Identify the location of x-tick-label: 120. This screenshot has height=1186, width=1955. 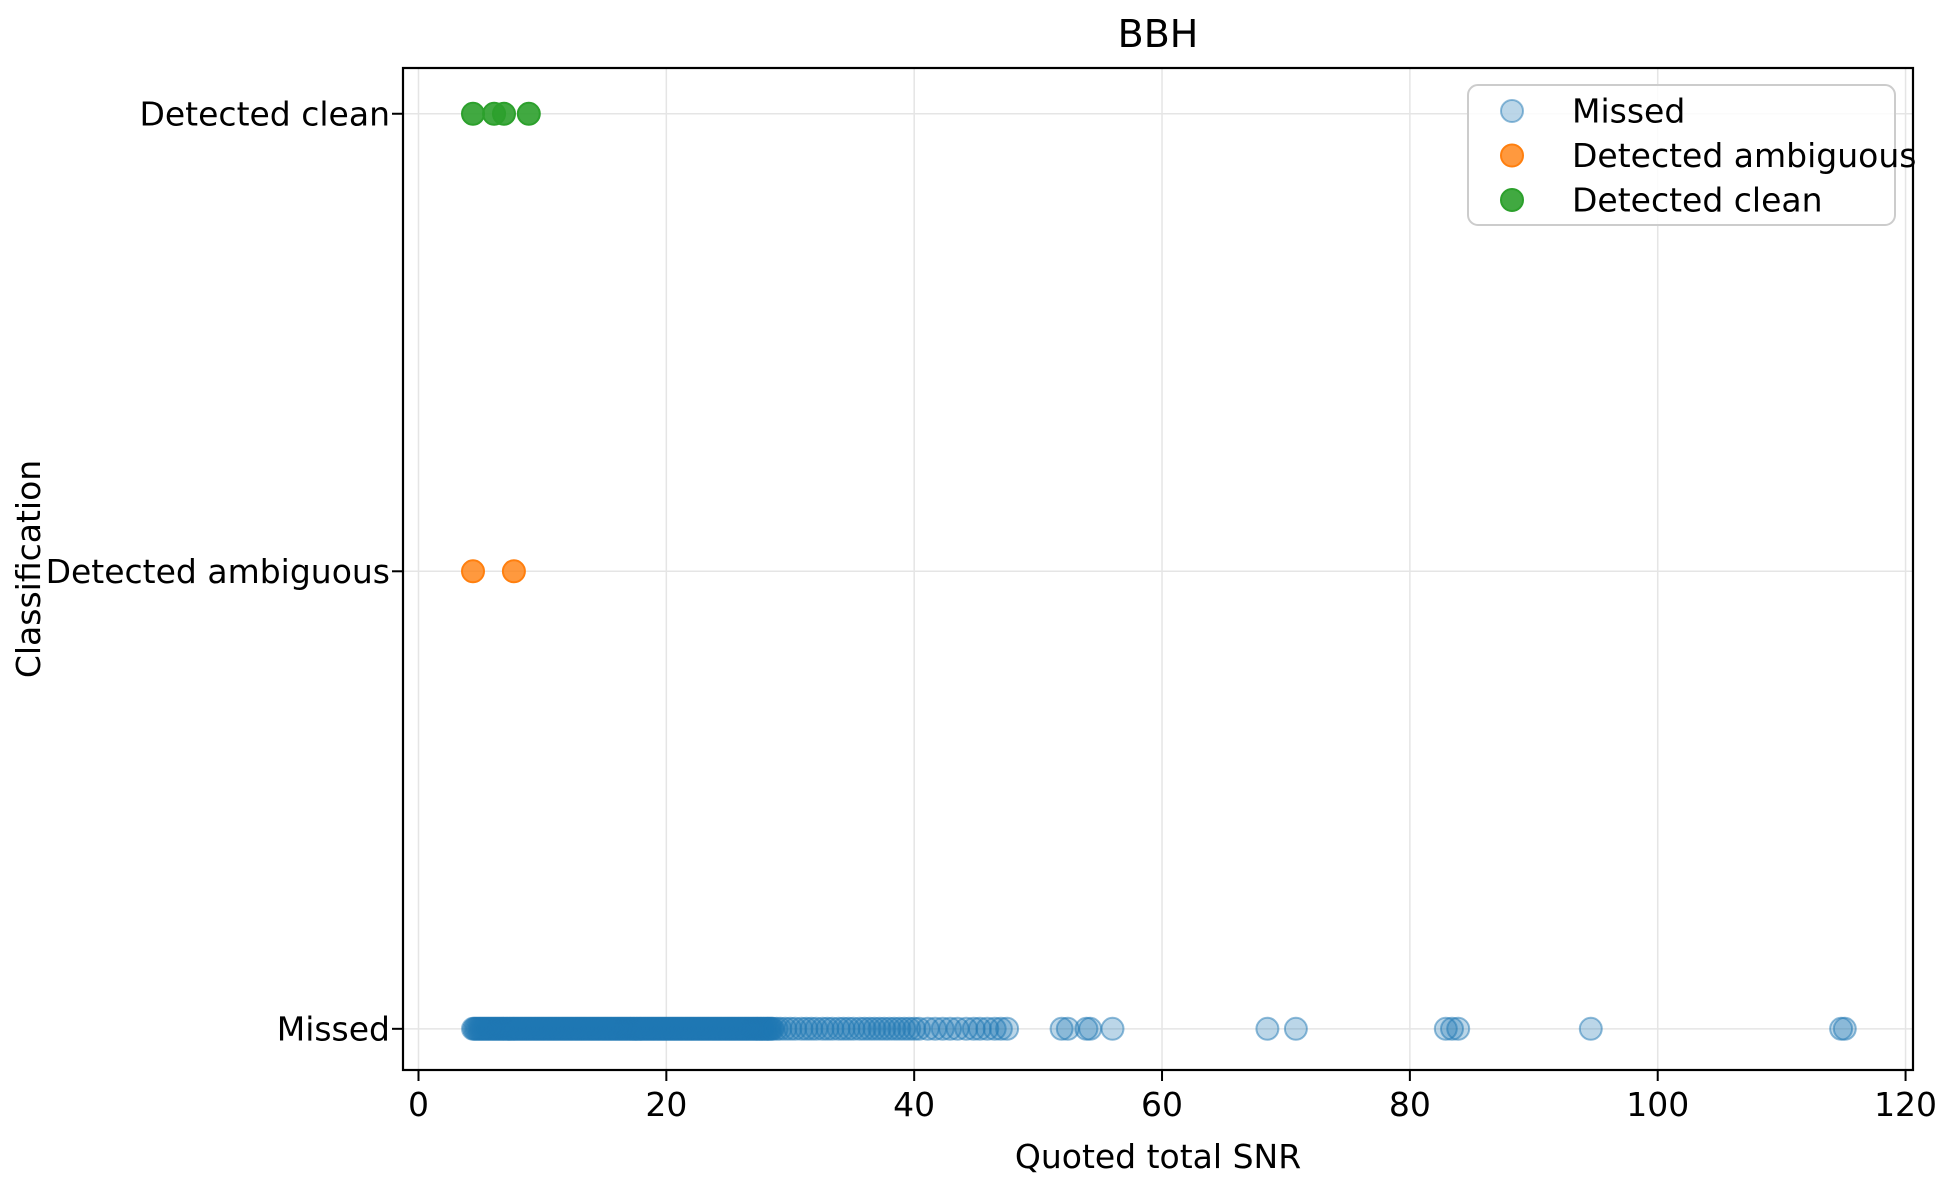
(1905, 1104).